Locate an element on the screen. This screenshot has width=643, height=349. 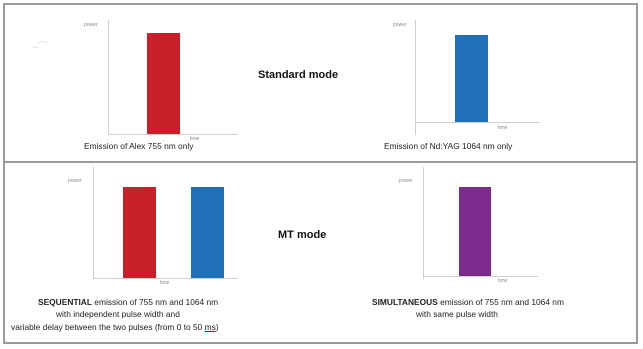
std-ndyag-pulse-bar is located at coordinates (471, 78).